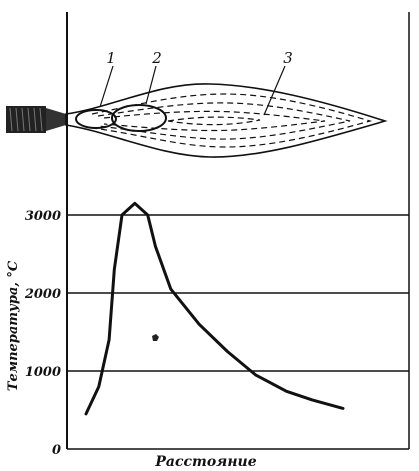 Image resolution: width=419 pixels, height=471 pixels. Describe the element at coordinates (43, 372) in the screenshot. I see `y-tick-label-1000: 1000` at that location.